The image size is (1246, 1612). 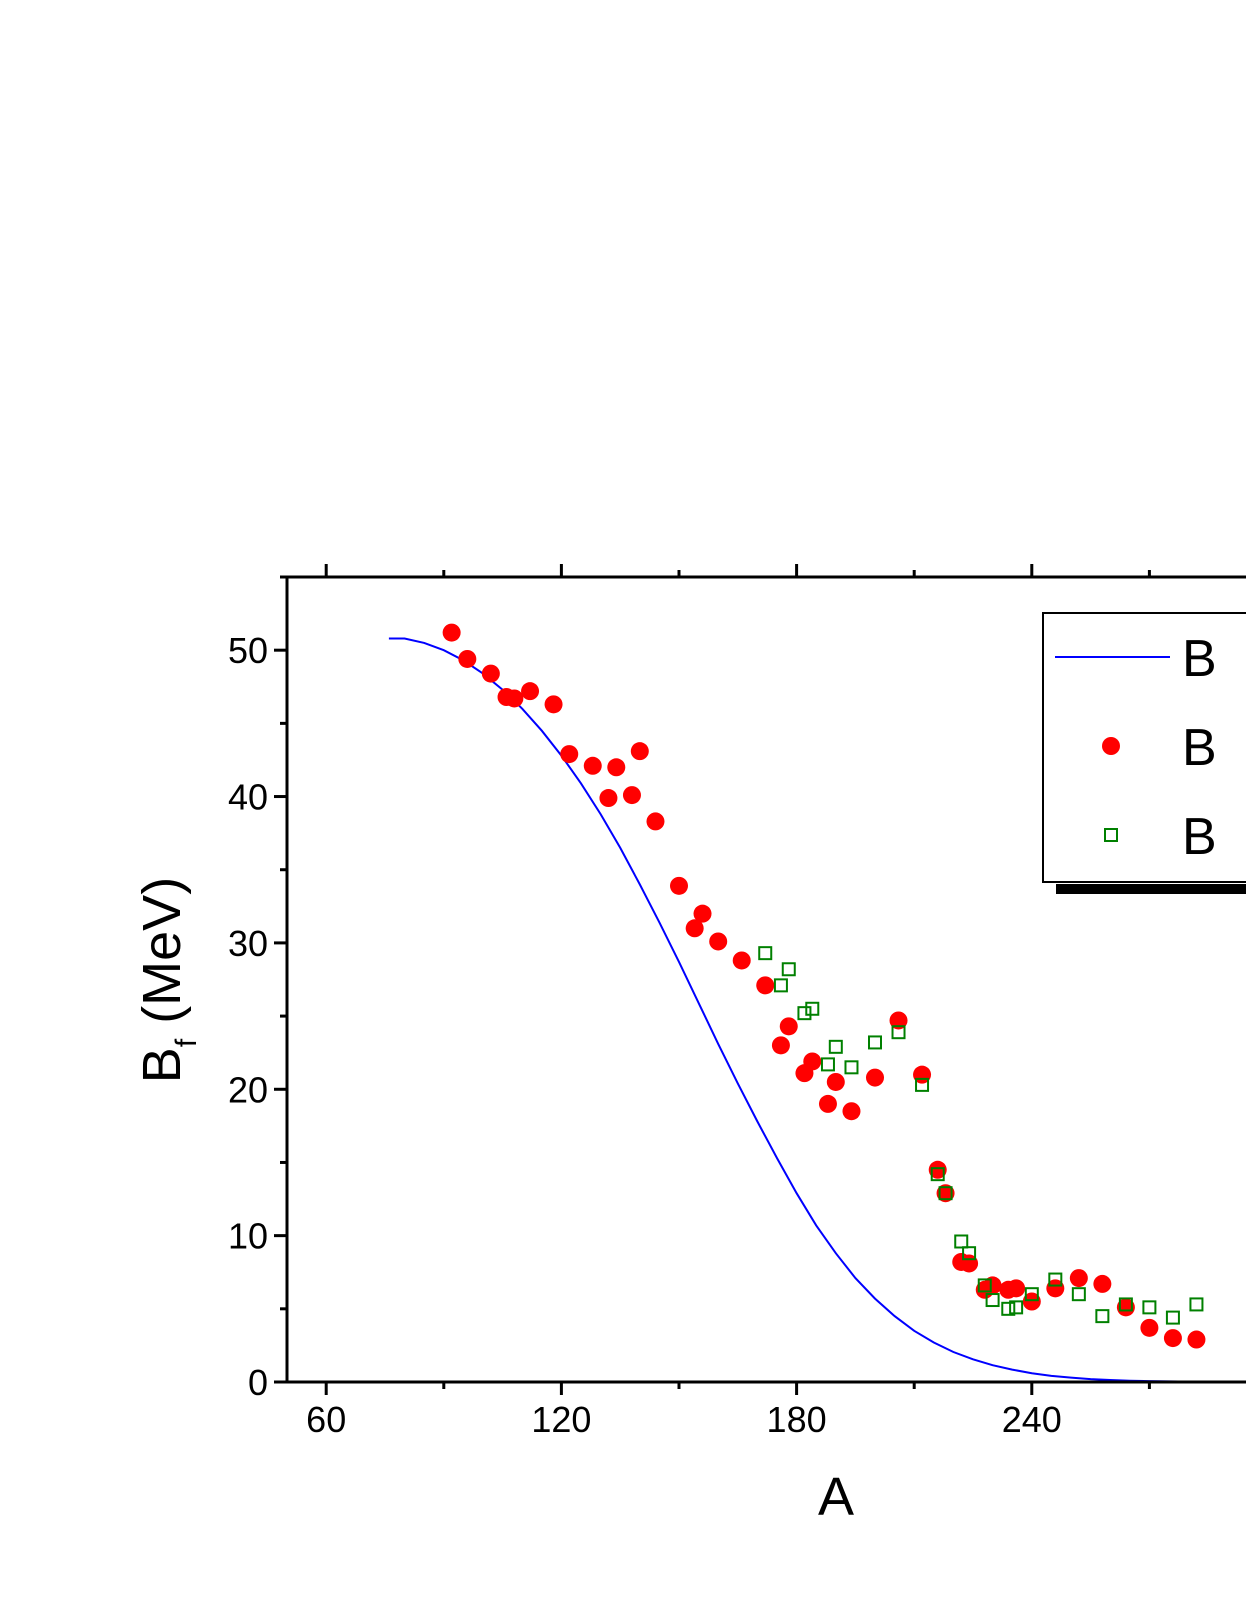 What do you see at coordinates (1199, 837) in the screenshot?
I see `legend-label-square: B` at bounding box center [1199, 837].